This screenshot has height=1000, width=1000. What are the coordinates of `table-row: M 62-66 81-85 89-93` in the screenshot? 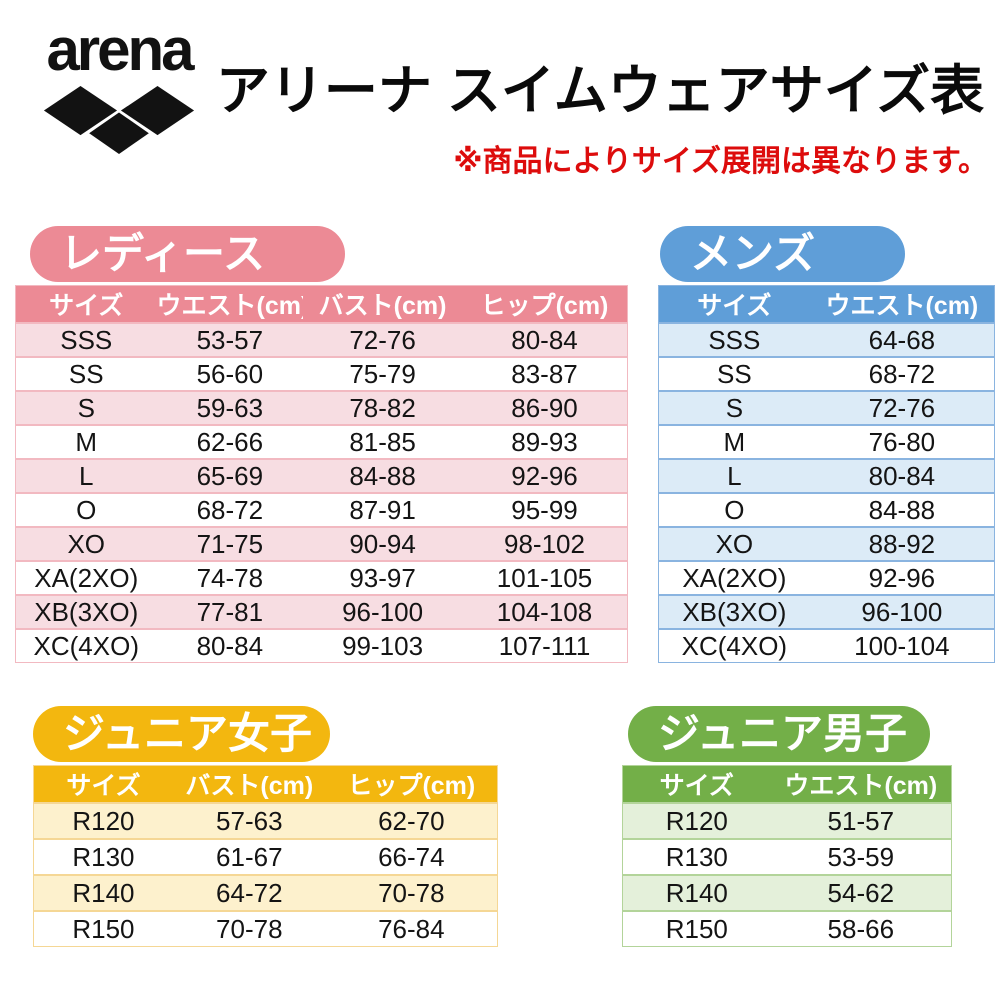 It's located at (321, 442).